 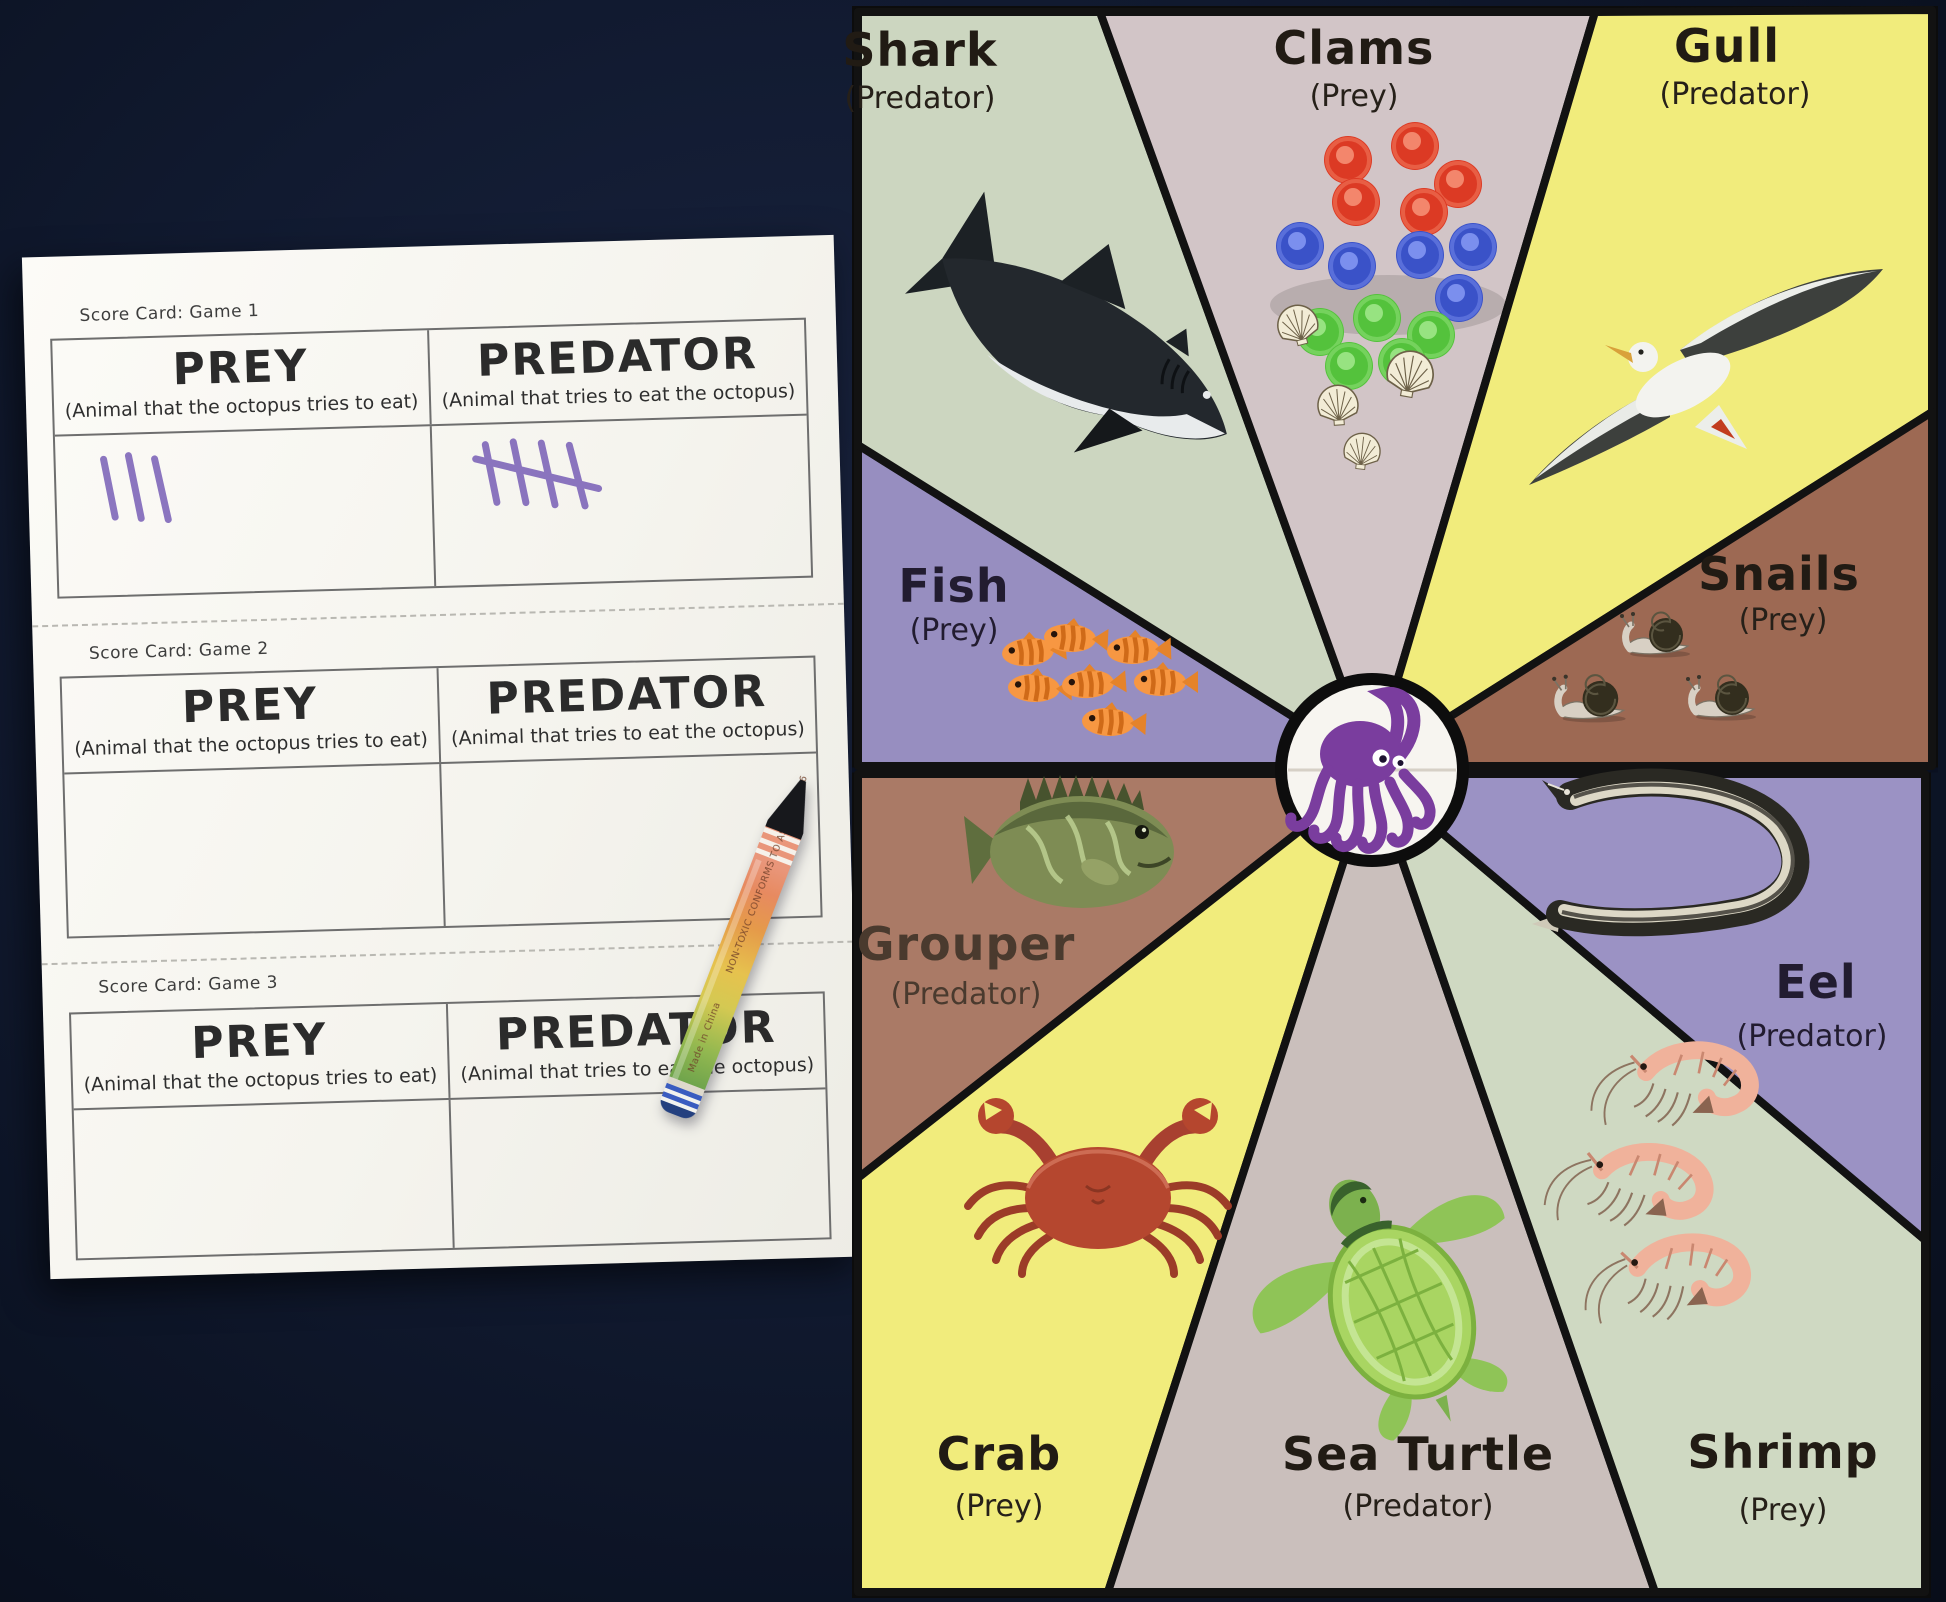 I want to click on wedge-eel-role: (Predator), so click(x=1812, y=1036).